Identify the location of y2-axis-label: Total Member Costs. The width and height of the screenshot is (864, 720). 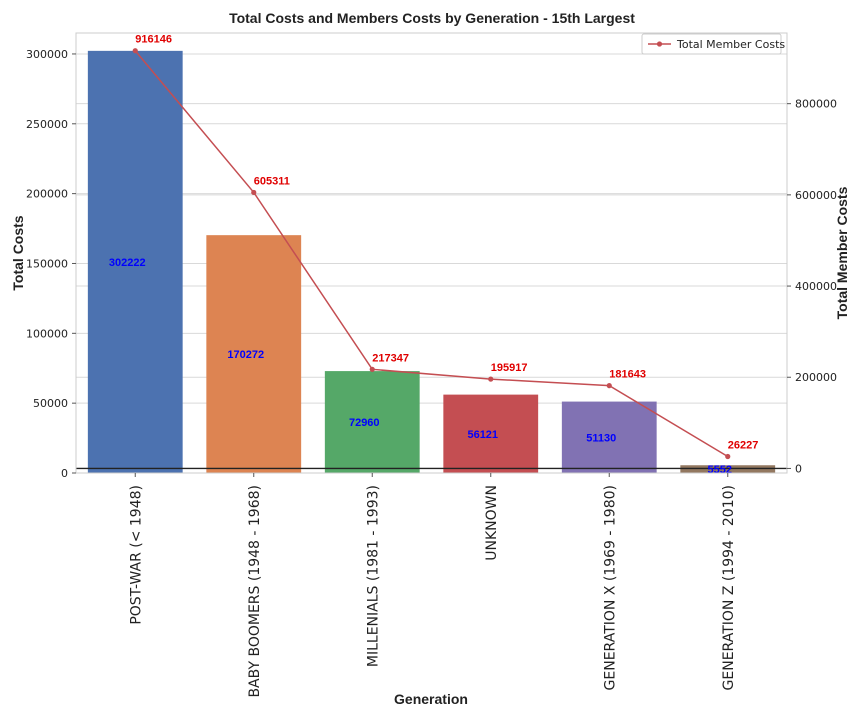
(842, 252).